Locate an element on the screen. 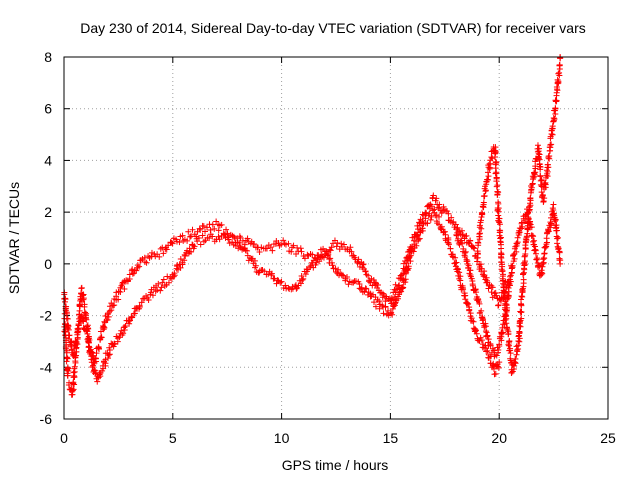 The height and width of the screenshot is (480, 640). y-tick-label: -2 is located at coordinates (46, 316).